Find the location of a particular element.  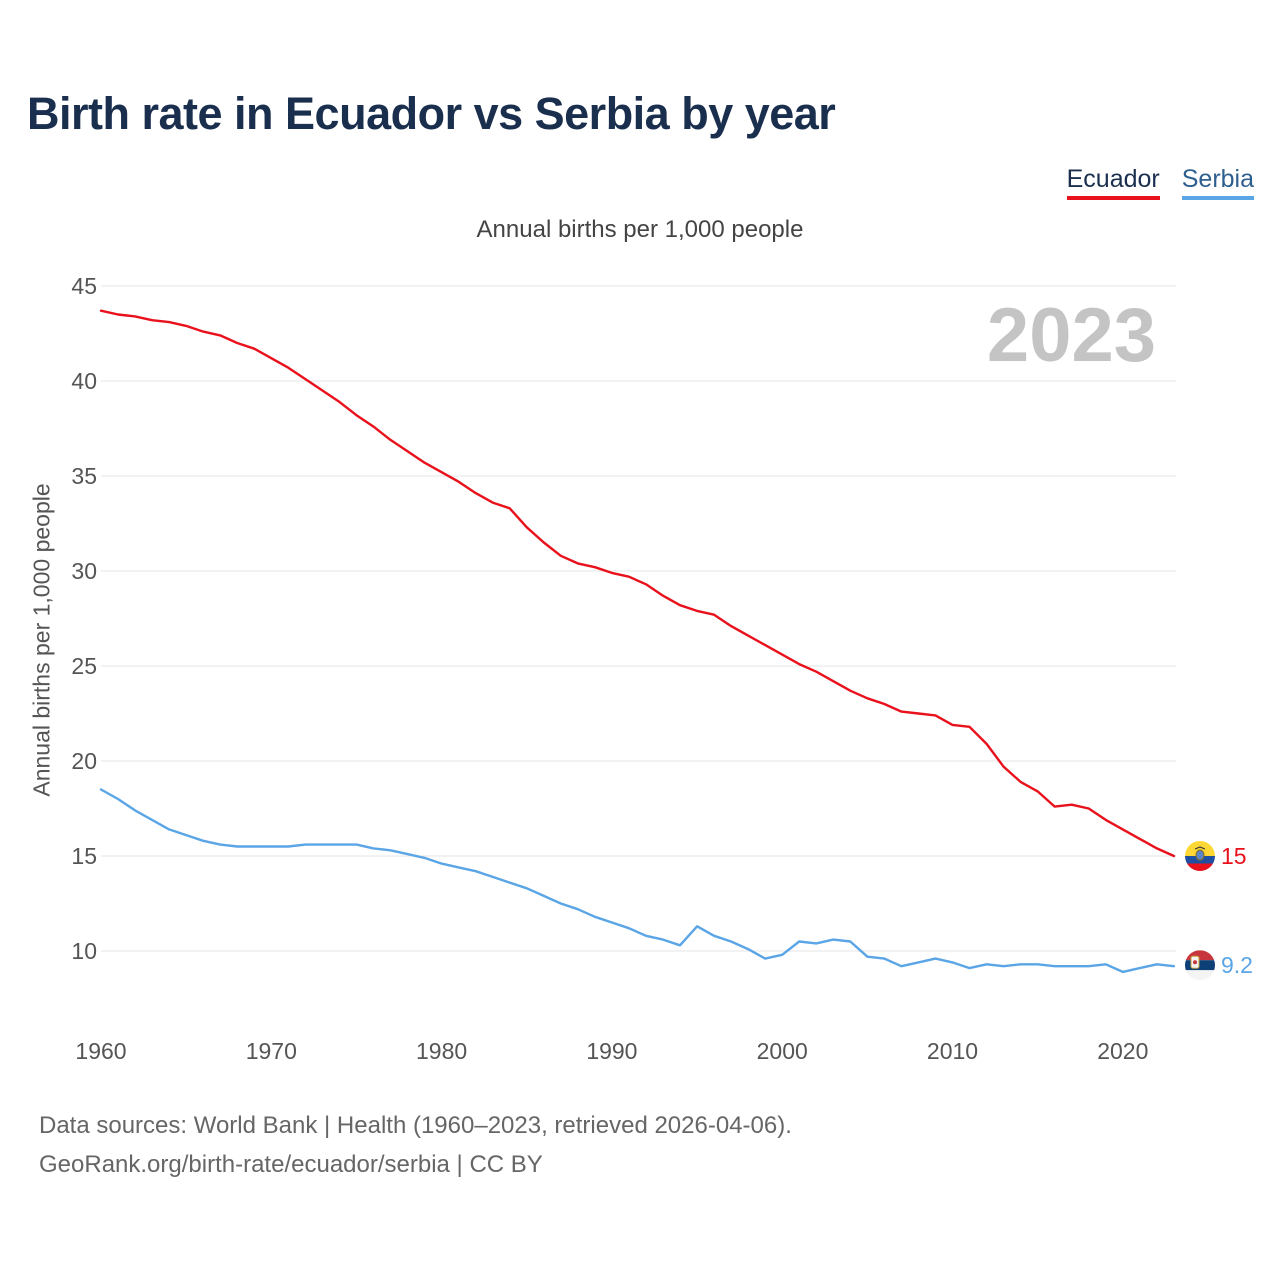

x-tick-label: 2020 is located at coordinates (1122, 1051).